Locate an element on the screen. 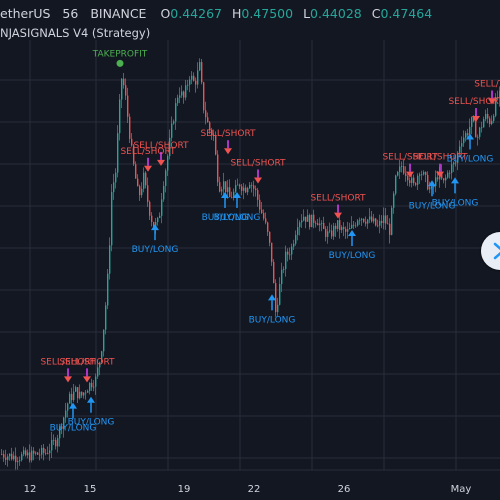 The height and width of the screenshot is (500, 500). strategy-name: NJASIGNALS V4 (Strategy) is located at coordinates (75, 33).